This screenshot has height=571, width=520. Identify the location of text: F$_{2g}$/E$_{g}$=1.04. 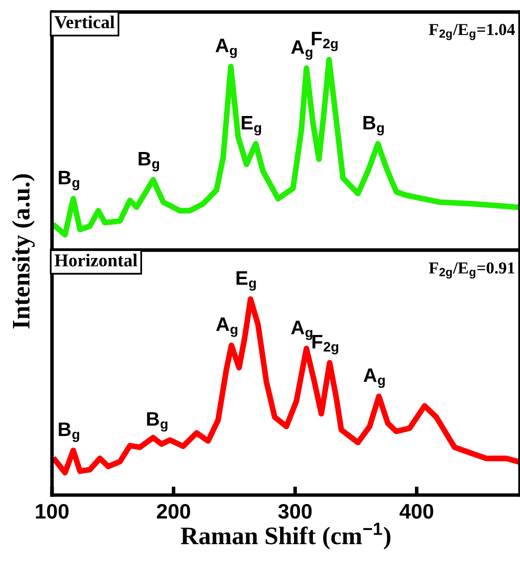
(471, 32).